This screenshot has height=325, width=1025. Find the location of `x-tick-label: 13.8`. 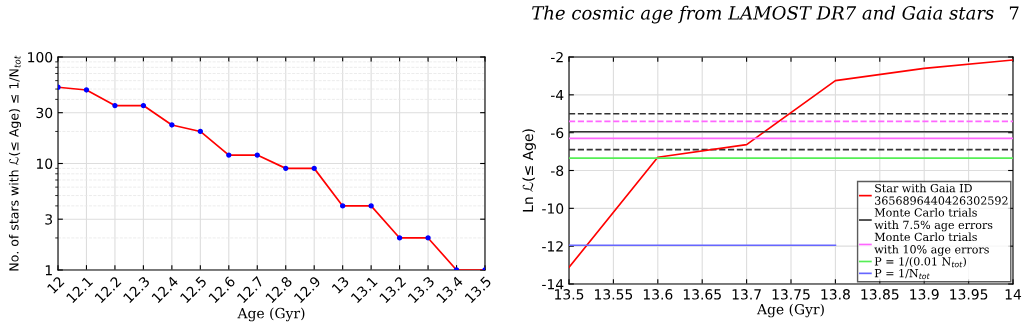

x-tick-label: 13.8 is located at coordinates (835, 294).